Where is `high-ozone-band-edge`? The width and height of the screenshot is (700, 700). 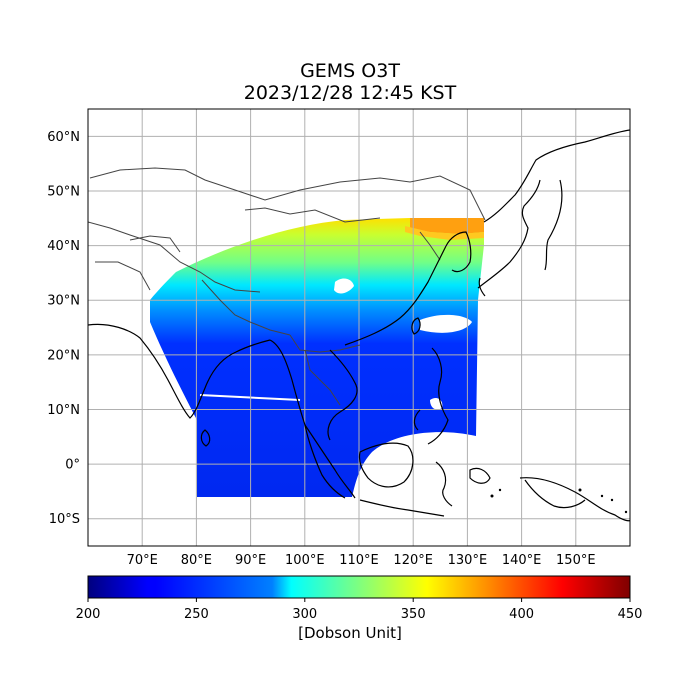
high-ozone-band-edge is located at coordinates (444, 233).